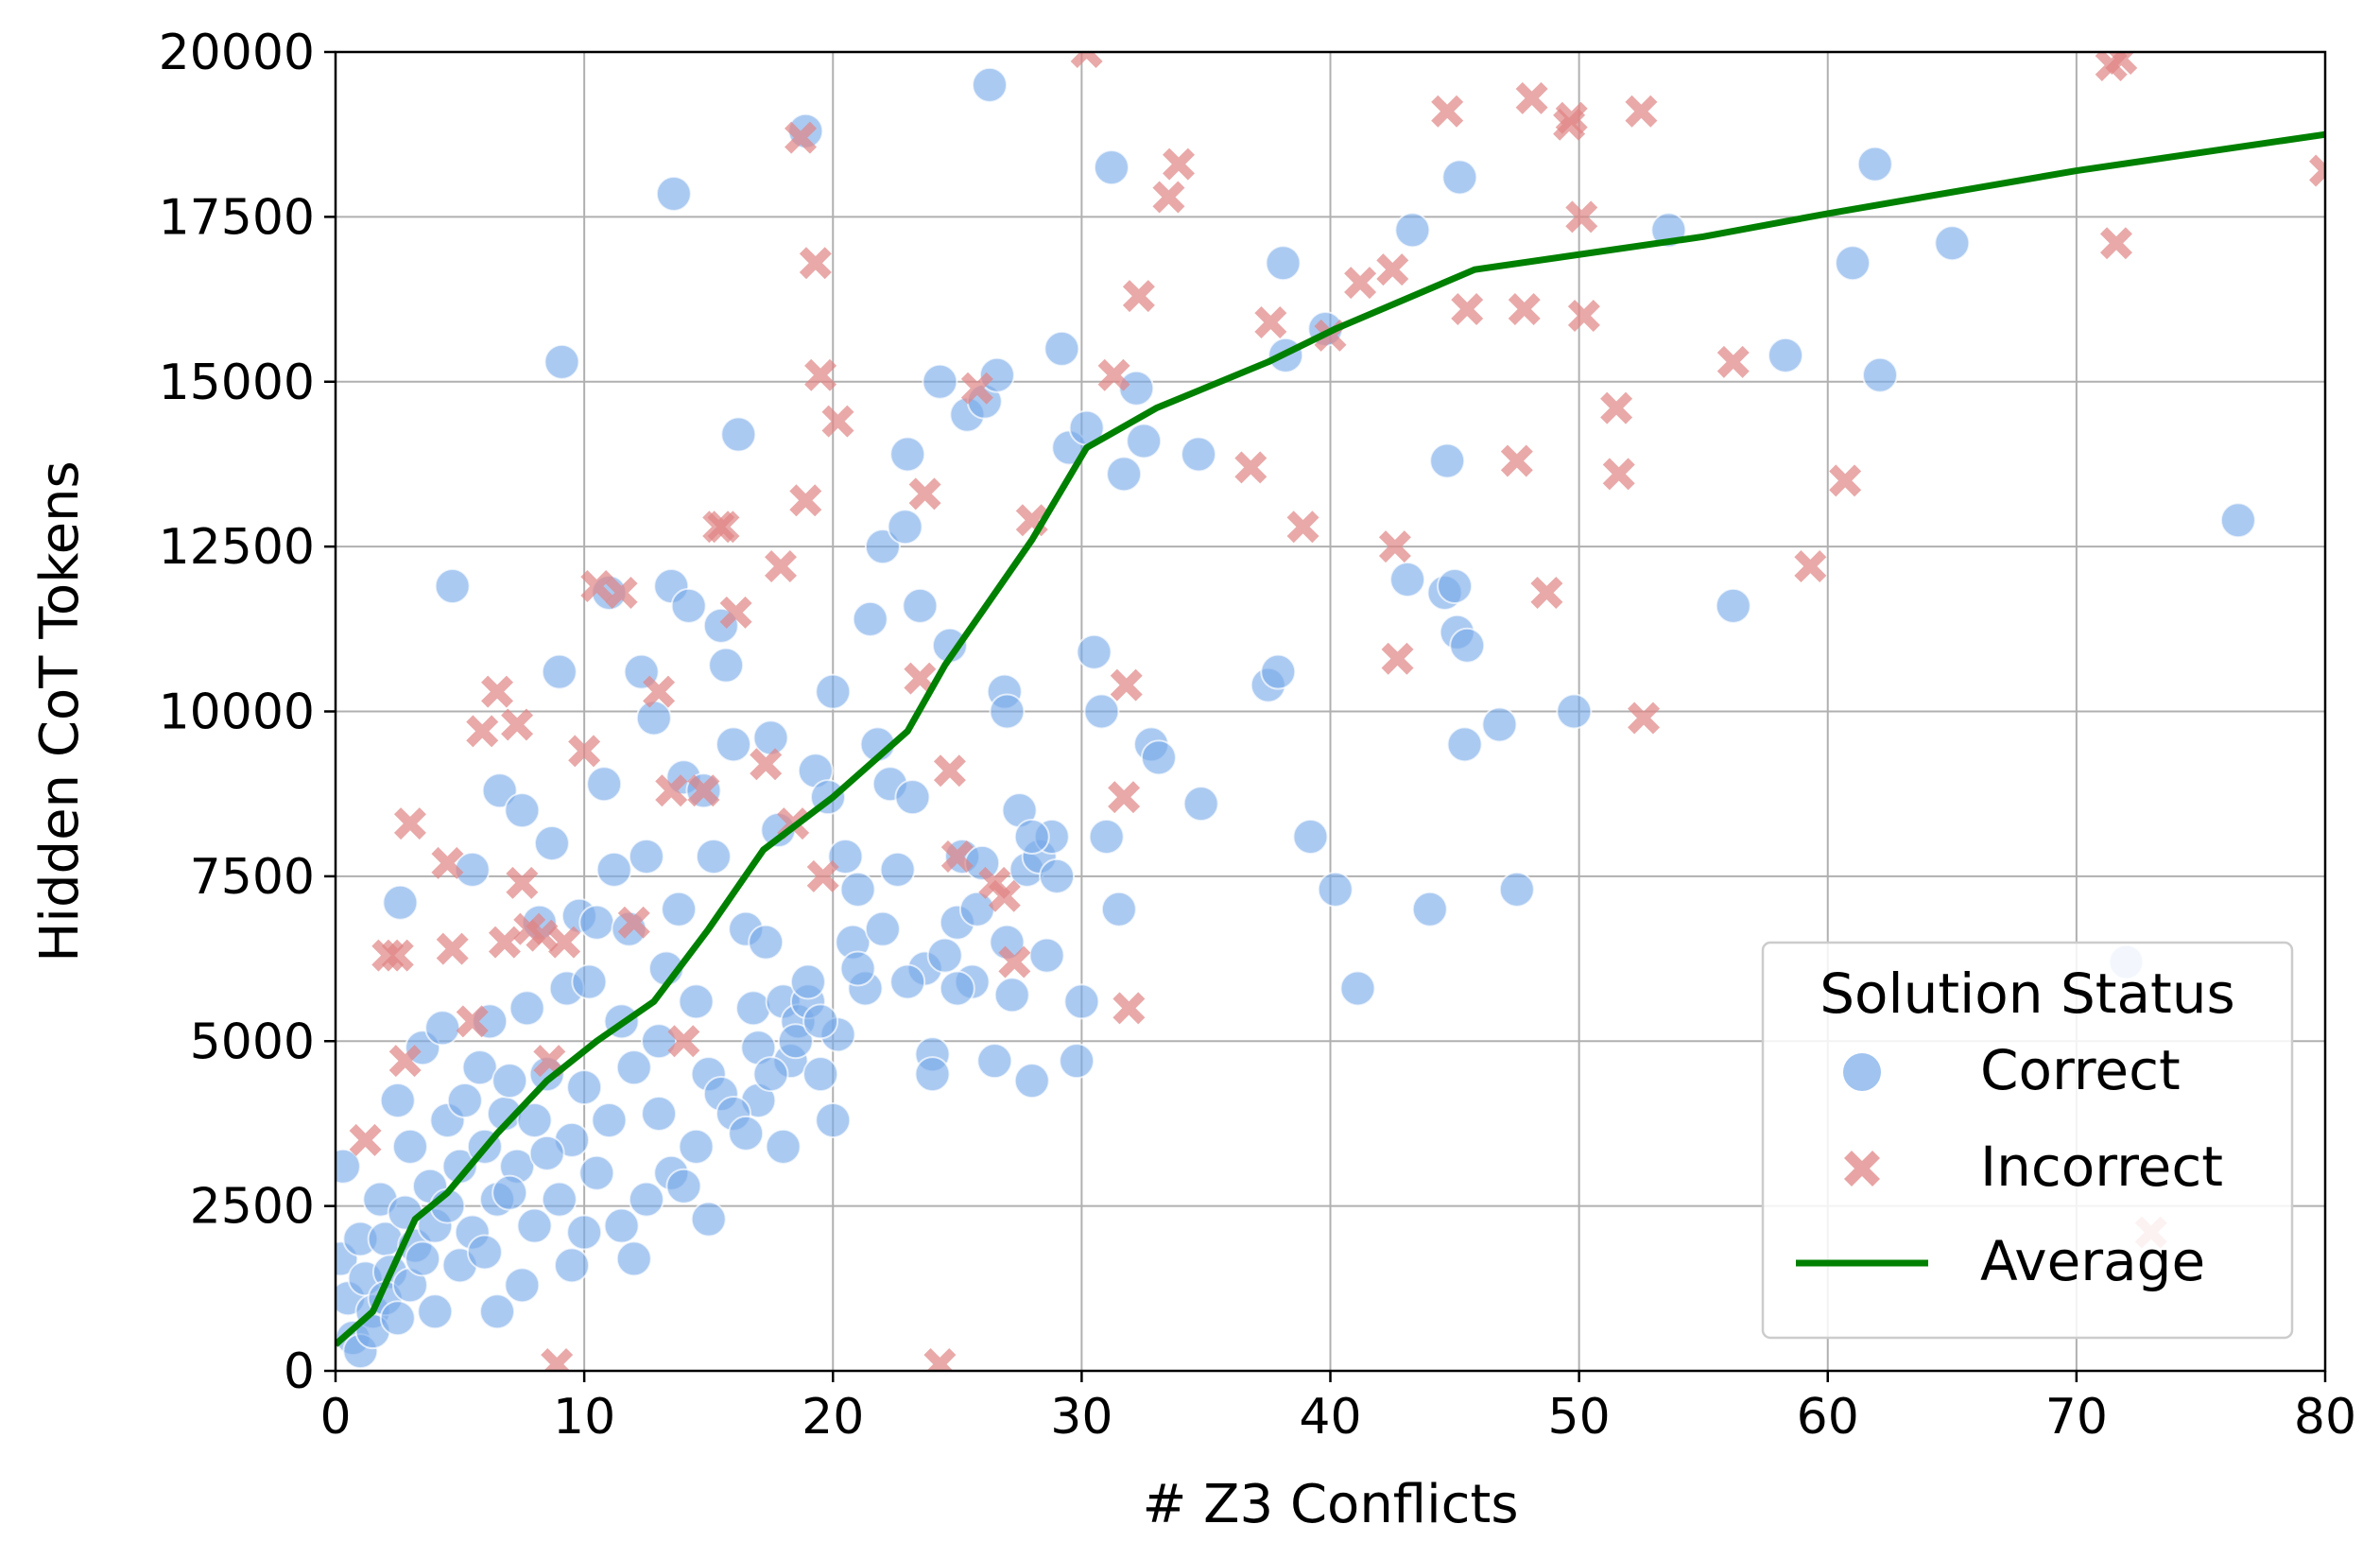 Image resolution: width=2380 pixels, height=1559 pixels. What do you see at coordinates (2092, 1261) in the screenshot?
I see `legend-entry-label: Average` at bounding box center [2092, 1261].